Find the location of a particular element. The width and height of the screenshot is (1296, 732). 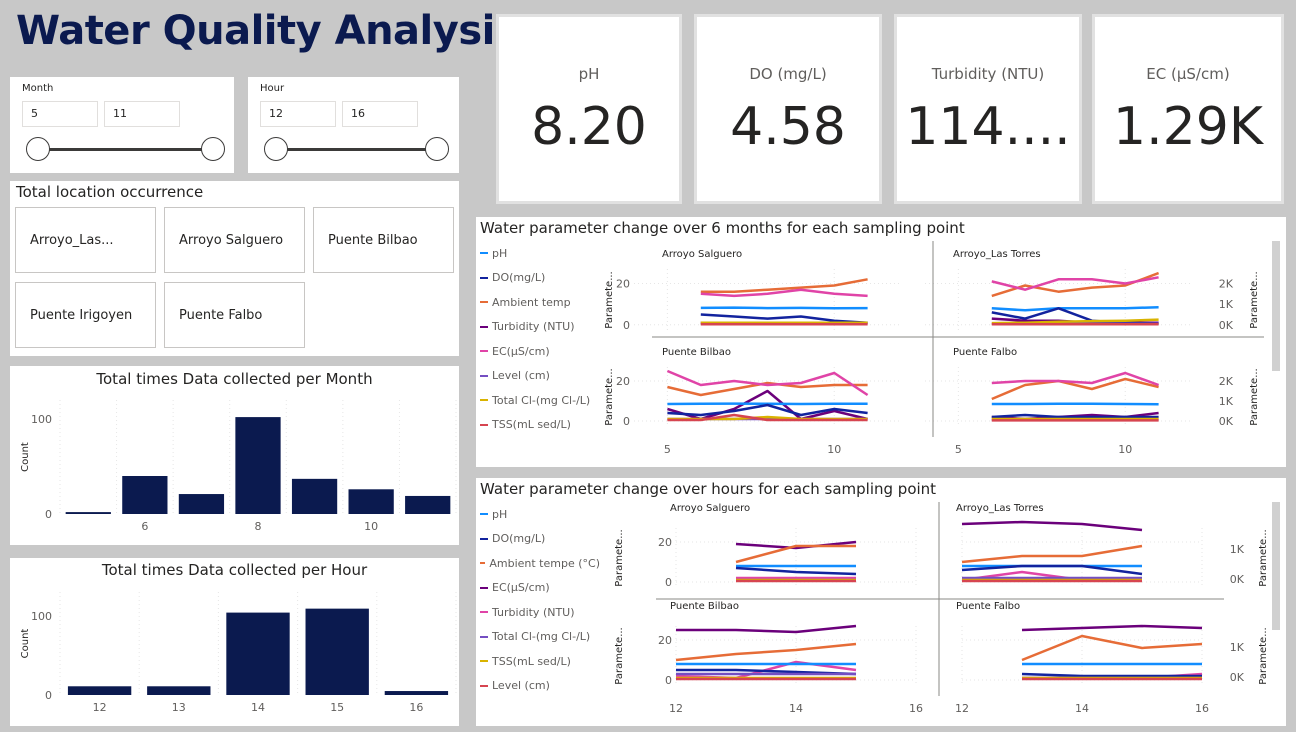

kpi-label: EC (µS/cm) is located at coordinates (1188, 74).